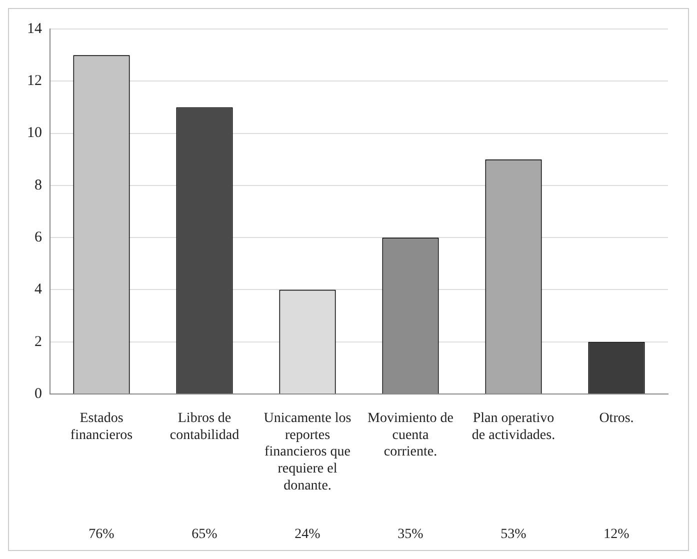 The height and width of the screenshot is (559, 697). What do you see at coordinates (617, 534) in the screenshot?
I see `text: 12%` at bounding box center [617, 534].